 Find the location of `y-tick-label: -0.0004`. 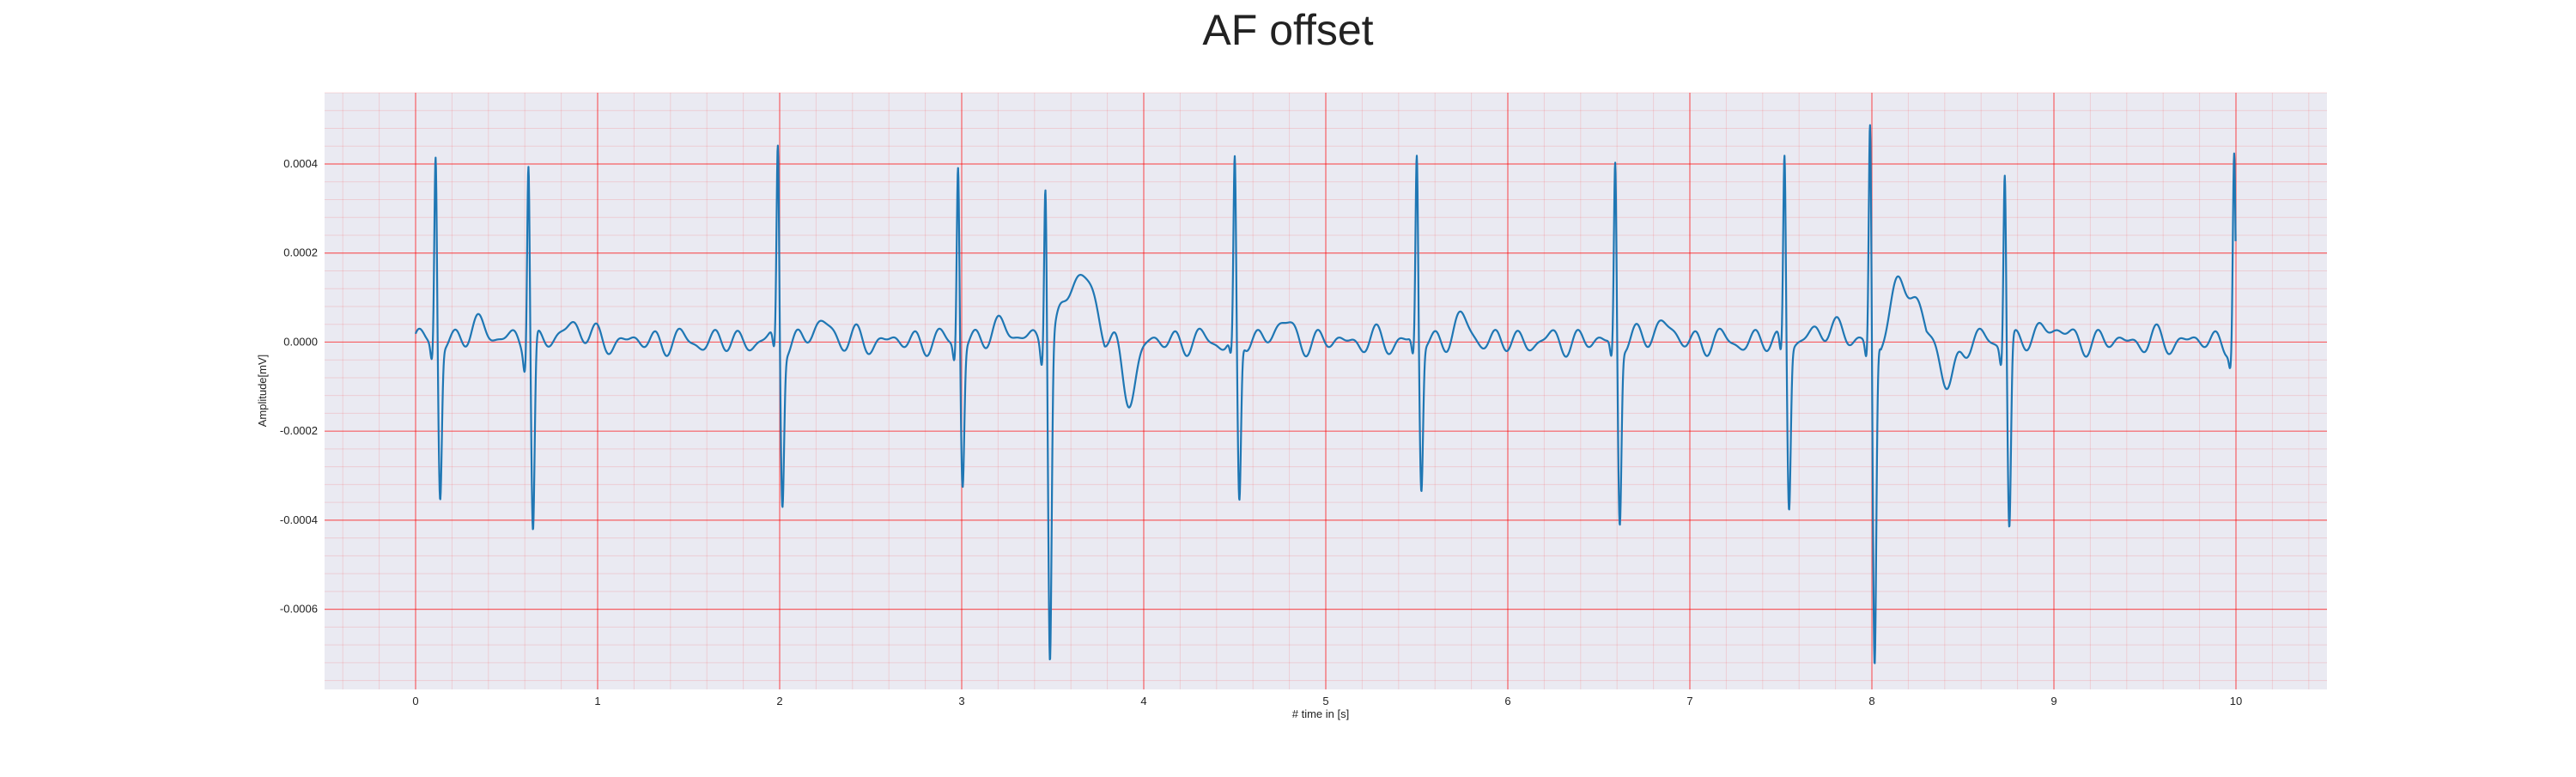

y-tick-label: -0.0004 is located at coordinates (299, 519).